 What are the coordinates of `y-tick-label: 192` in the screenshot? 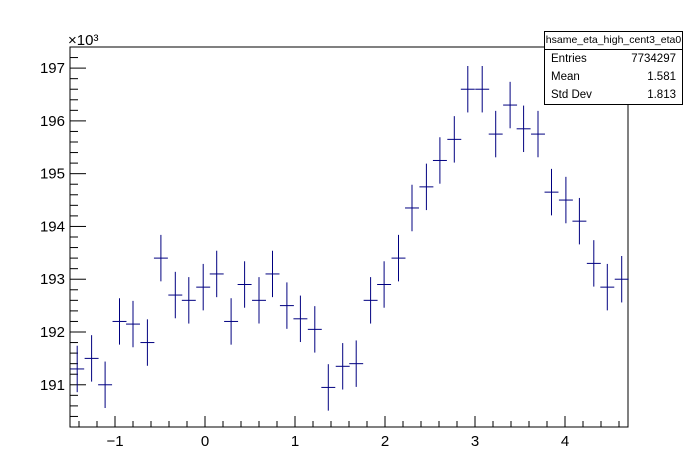 It's located at (52, 332).